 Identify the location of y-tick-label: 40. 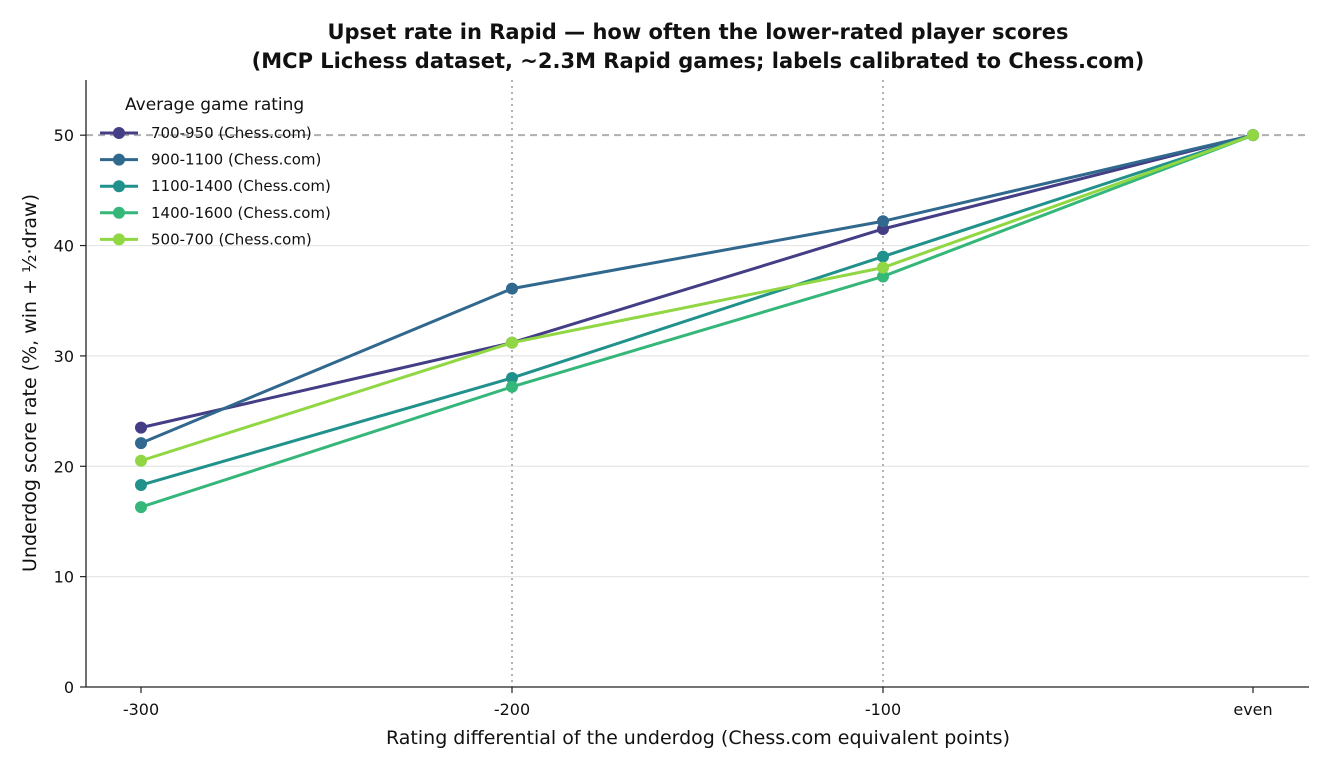
(64, 246).